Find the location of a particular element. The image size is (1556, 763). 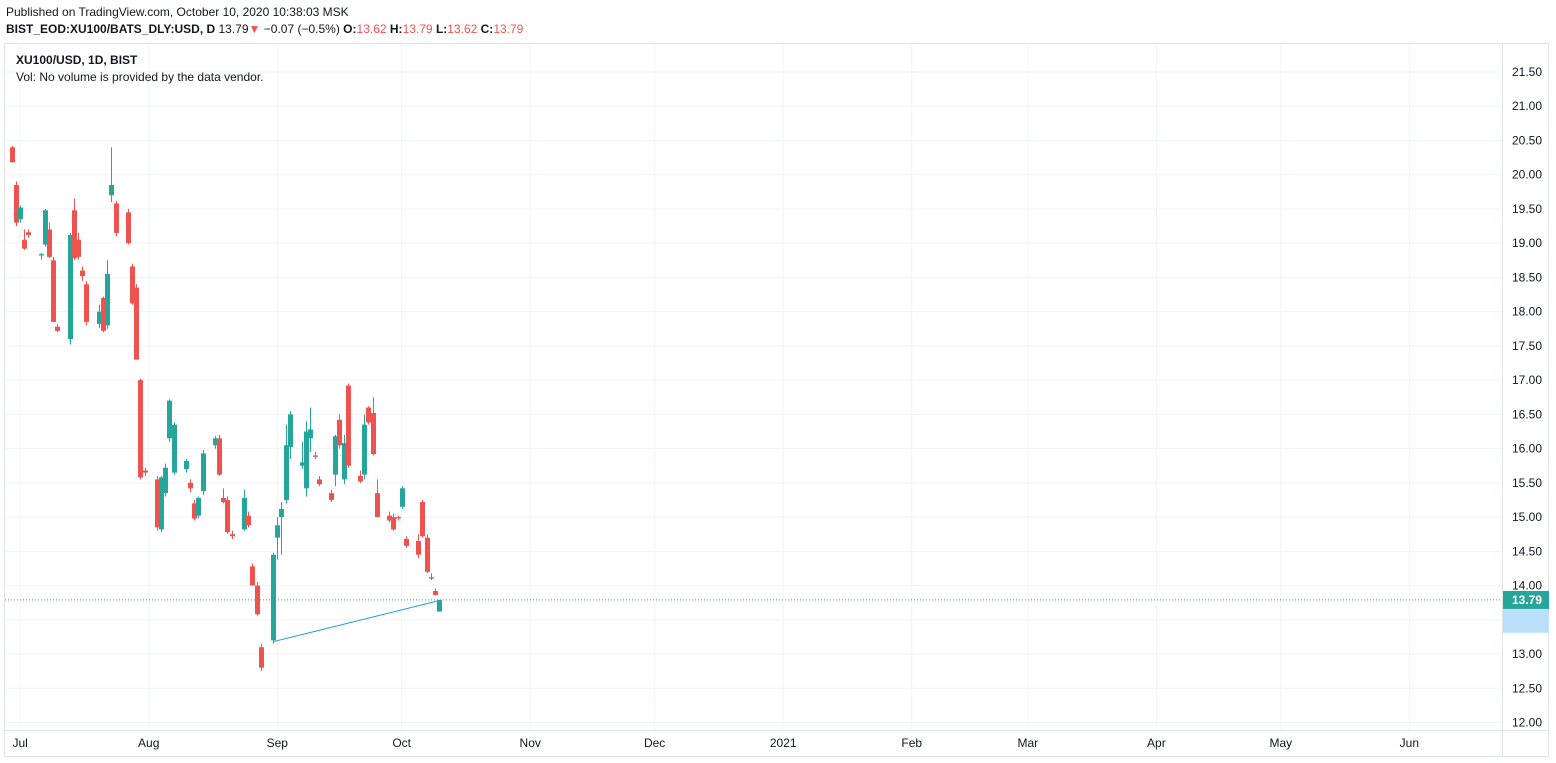

highlight-price-box is located at coordinates (1526, 620).